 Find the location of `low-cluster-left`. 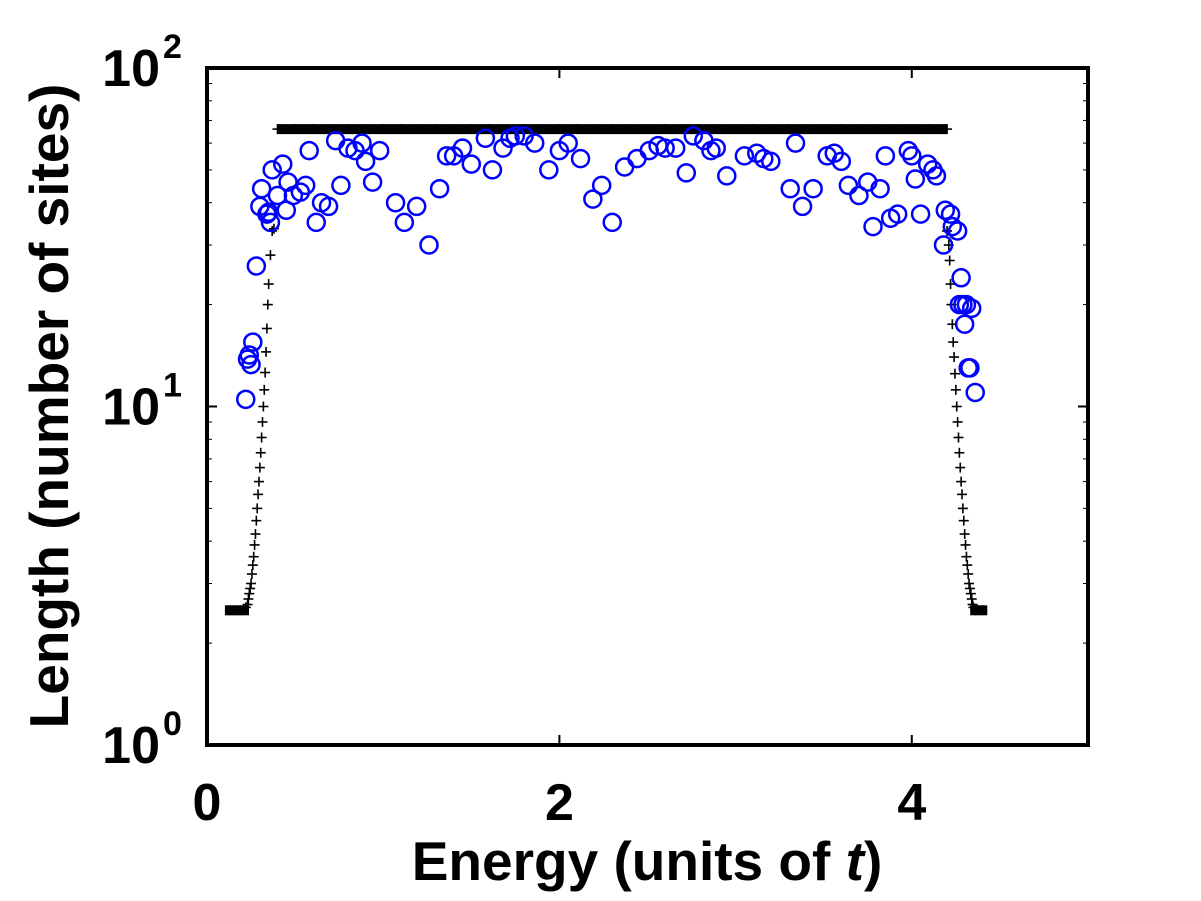

low-cluster-left is located at coordinates (237, 610).